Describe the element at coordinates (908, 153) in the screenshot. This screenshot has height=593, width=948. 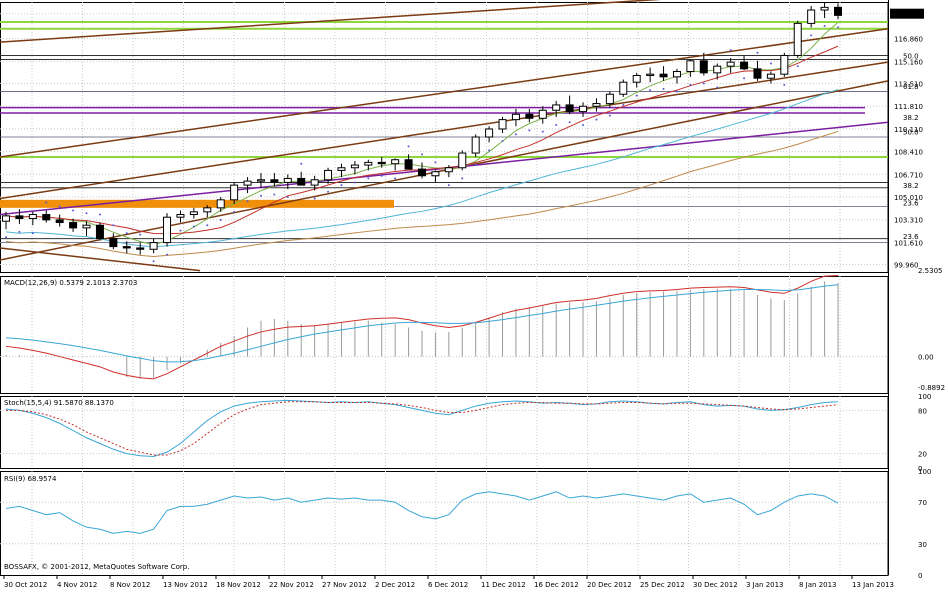
I see `price-tick-label: 108.410` at that location.